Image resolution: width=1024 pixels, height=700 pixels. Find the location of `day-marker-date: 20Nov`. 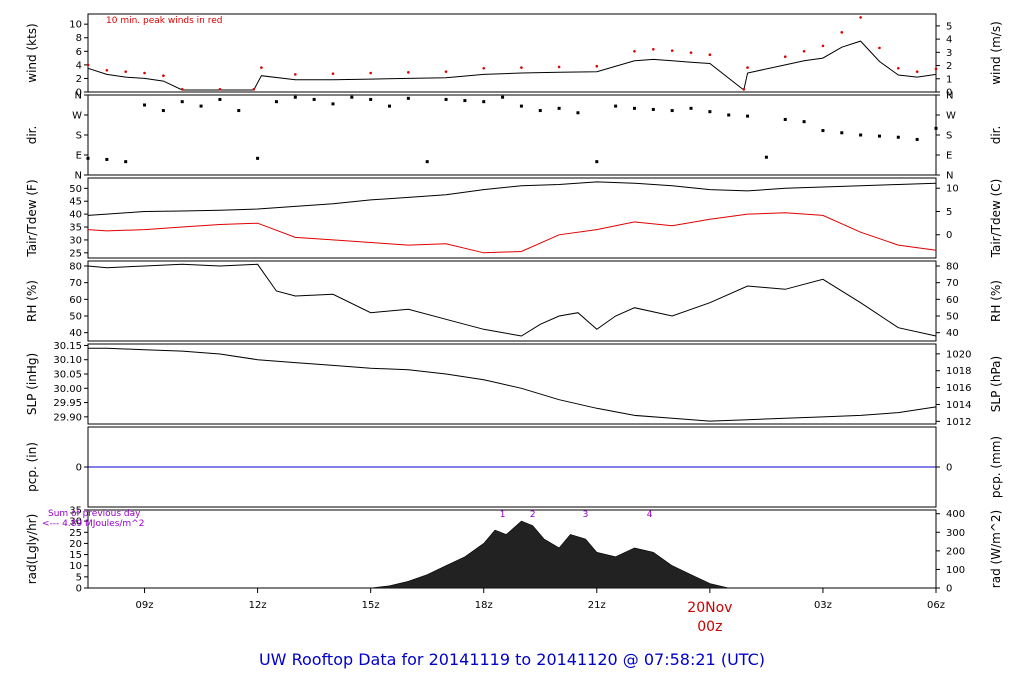

day-marker-date: 20Nov is located at coordinates (709, 608).